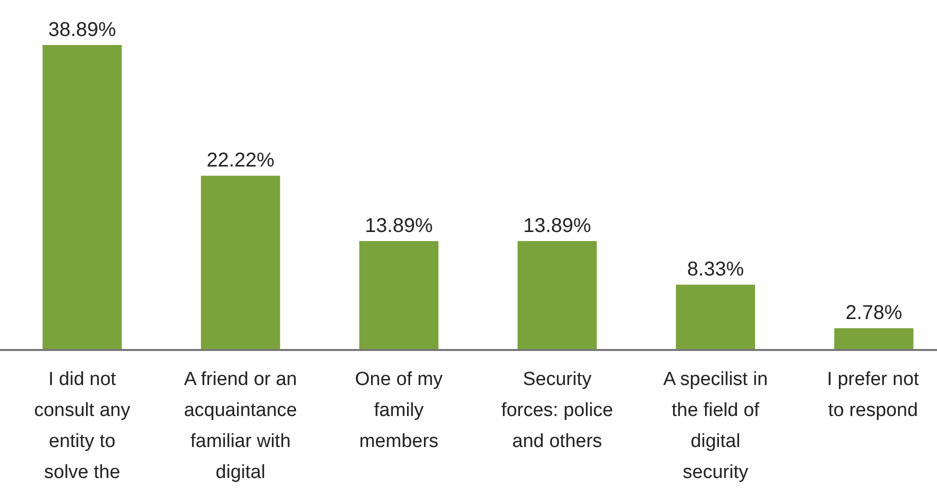 The image size is (937, 495). I want to click on x-tick-label: A friend or an acquaintance familiar with digital, so click(241, 426).